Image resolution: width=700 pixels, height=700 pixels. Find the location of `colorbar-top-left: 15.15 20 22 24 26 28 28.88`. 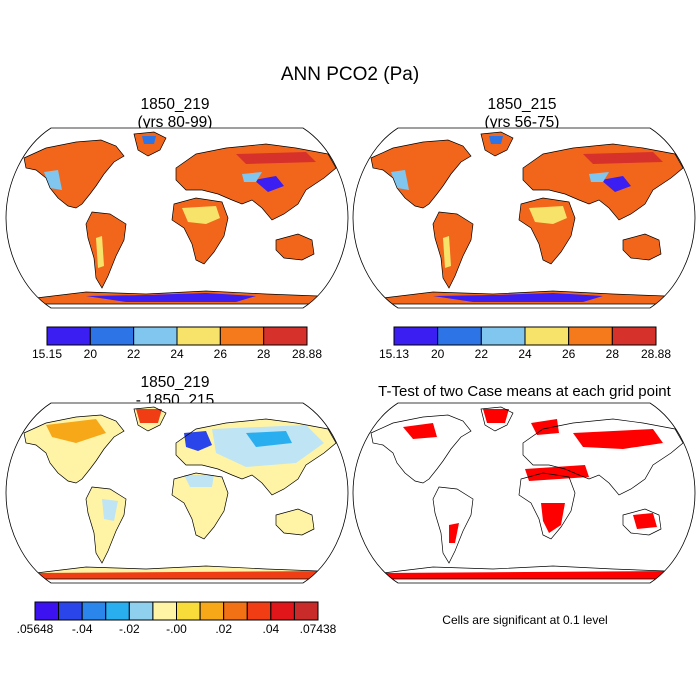

colorbar-top-left: 15.15 20 22 24 26 28 28.88 is located at coordinates (177, 346).